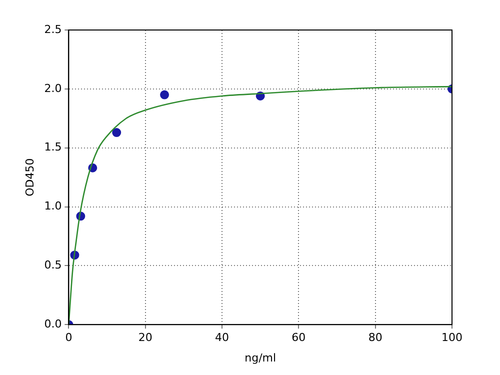  What do you see at coordinates (68, 337) in the screenshot?
I see `x-tick-label: 0` at bounding box center [68, 337].